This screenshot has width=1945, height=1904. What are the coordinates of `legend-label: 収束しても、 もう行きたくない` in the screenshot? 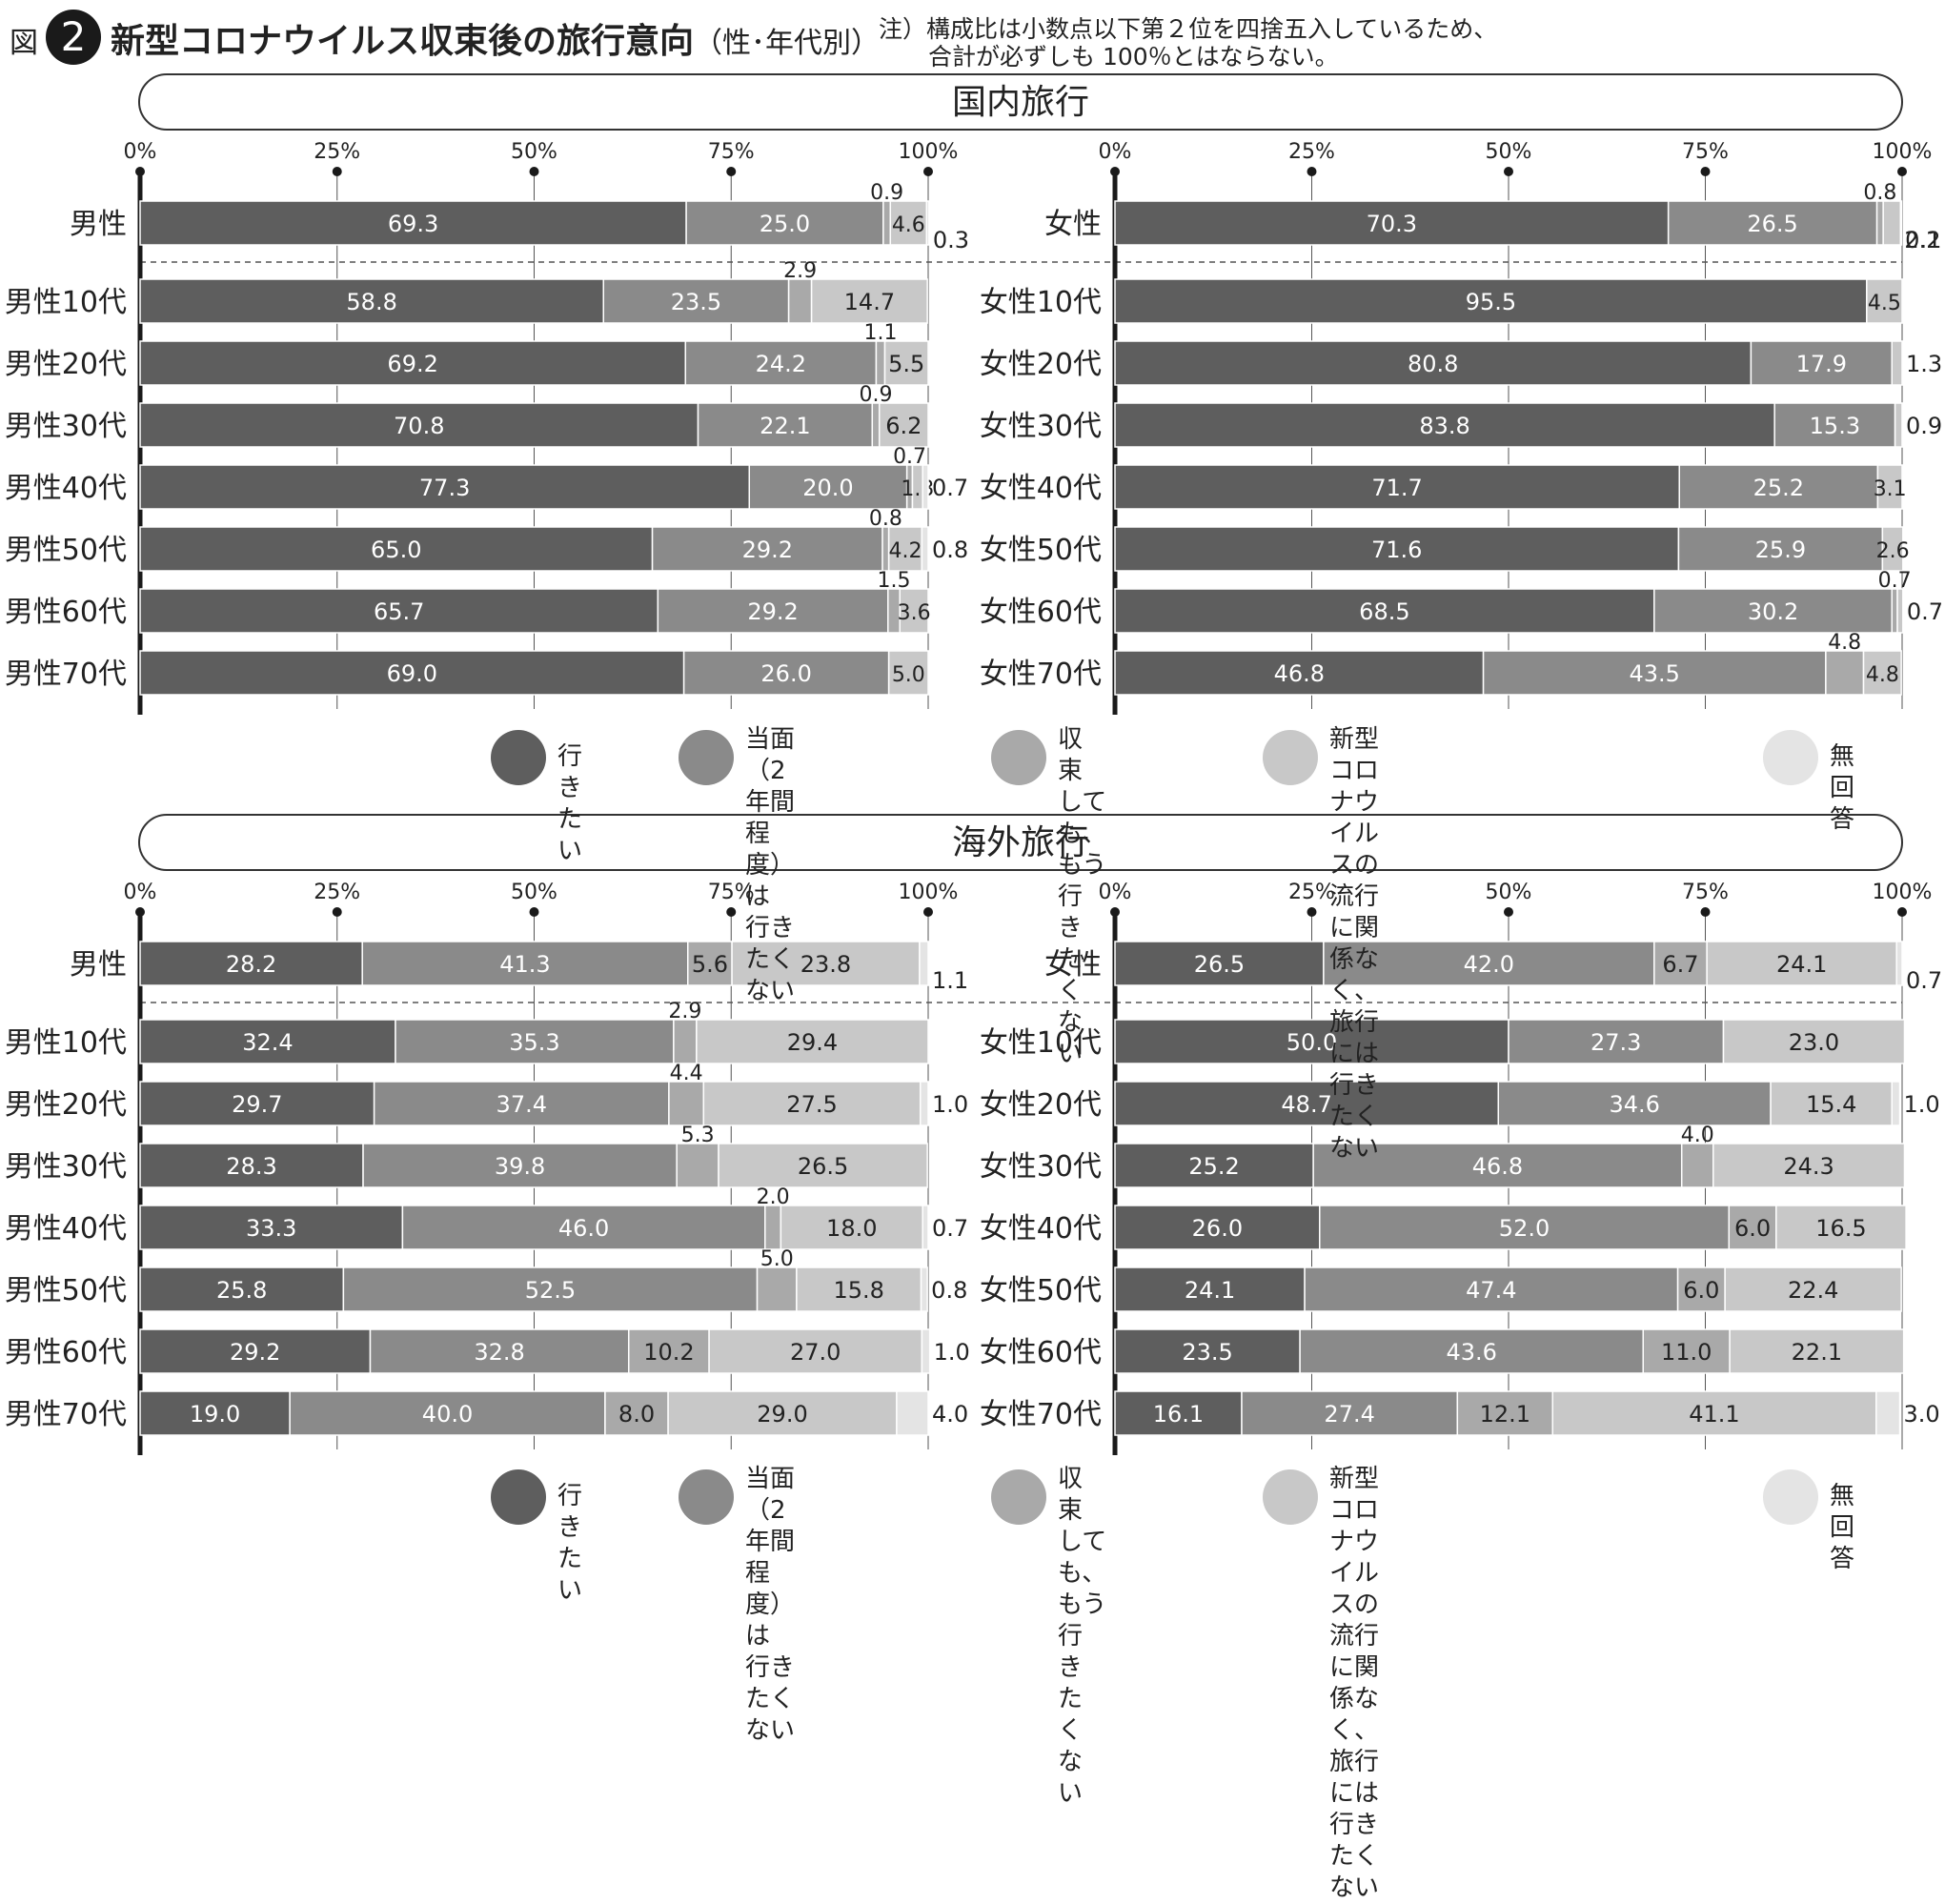 It's located at (1082, 896).